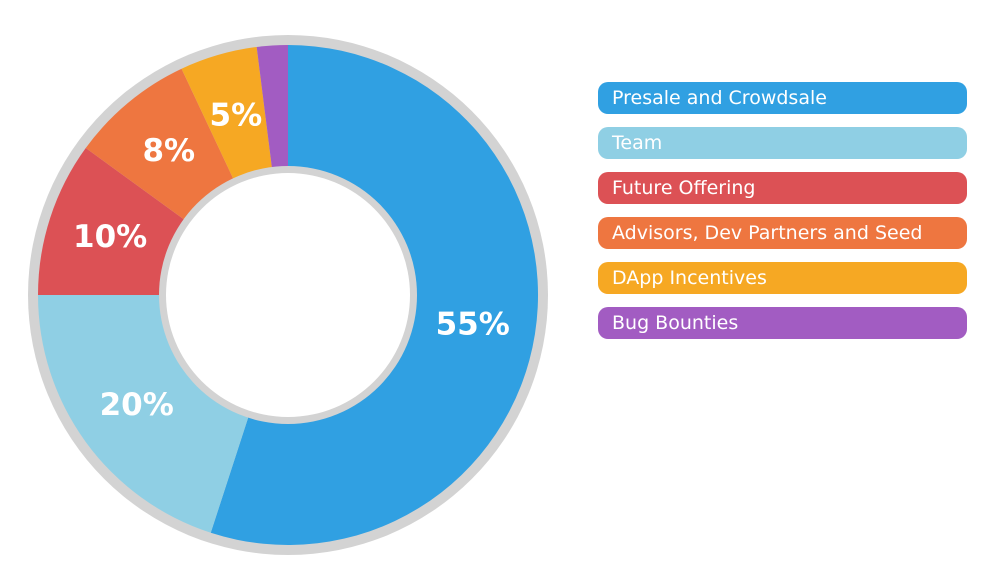 Image resolution: width=992 pixels, height=568 pixels. I want to click on legend-item-future-offering: Future Offering, so click(782, 188).